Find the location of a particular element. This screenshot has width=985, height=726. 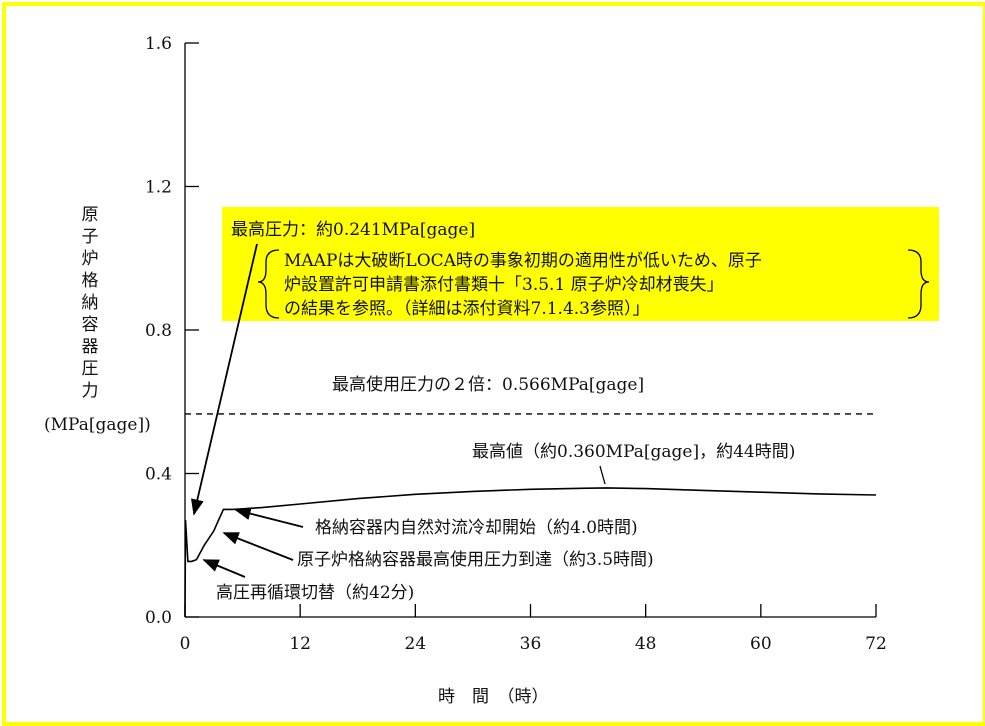

y-tick-label: 1.2 is located at coordinates (158, 188).